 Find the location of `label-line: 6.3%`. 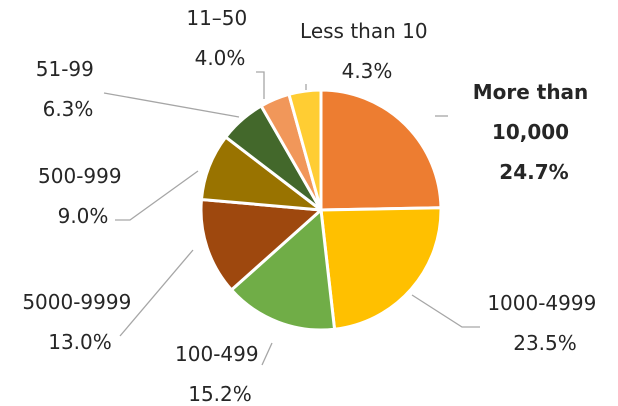

label-line: 6.3% is located at coordinates (68, 109).